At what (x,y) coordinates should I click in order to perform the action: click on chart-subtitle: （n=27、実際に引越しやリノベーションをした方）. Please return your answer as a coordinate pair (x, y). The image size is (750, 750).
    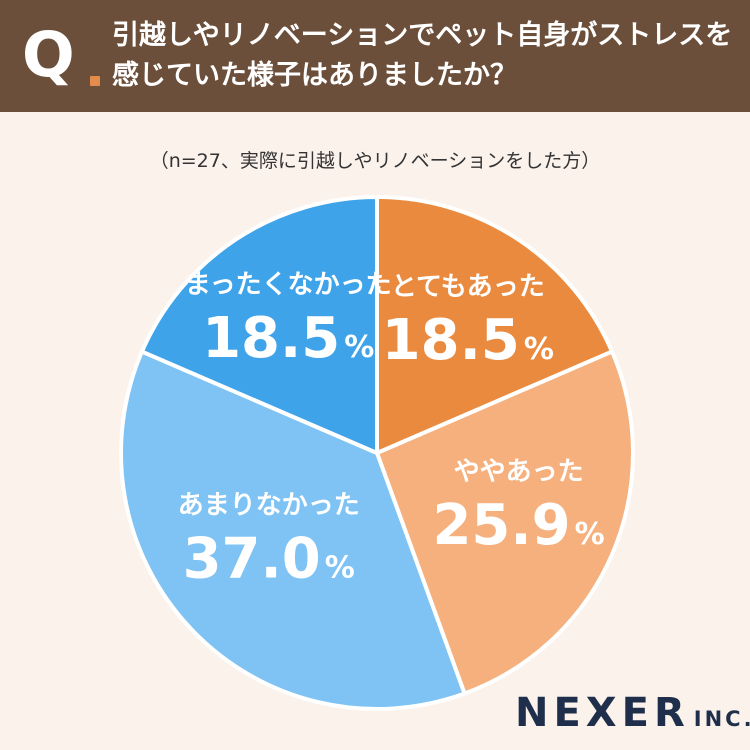
    Looking at the image, I should click on (375, 161).